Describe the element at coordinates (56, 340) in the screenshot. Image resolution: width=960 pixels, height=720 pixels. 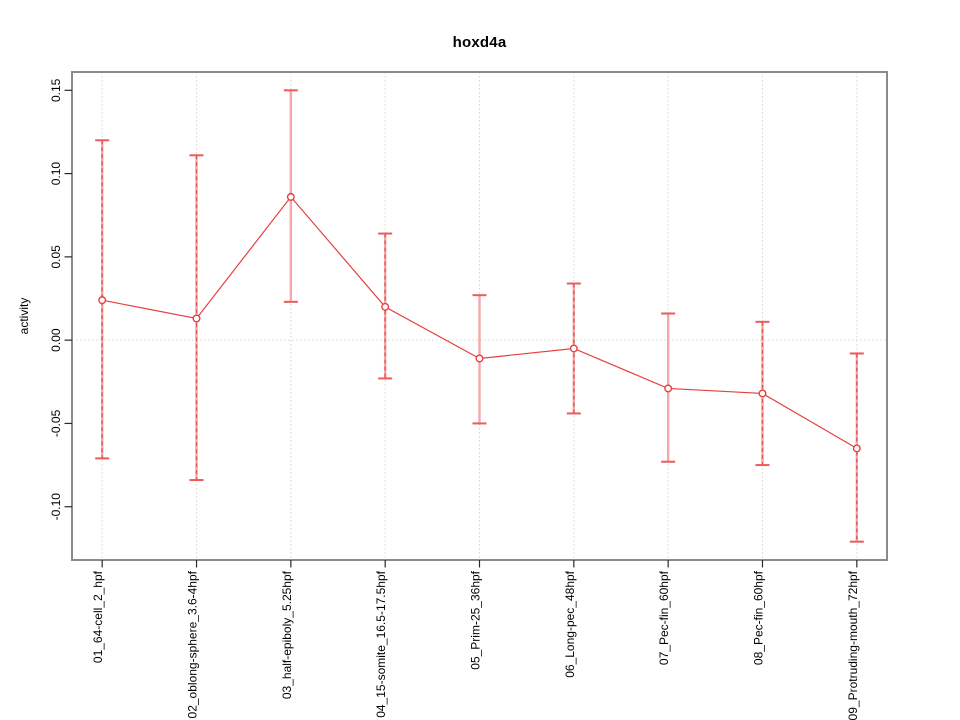
I see `y-tick-label: 0.00` at that location.